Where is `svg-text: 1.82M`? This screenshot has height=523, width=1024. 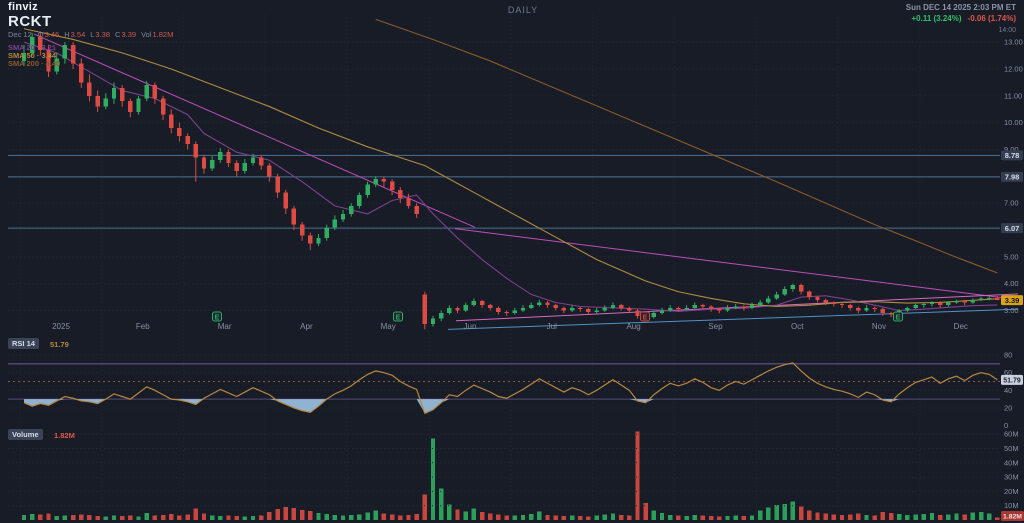 svg-text: 1.82M is located at coordinates (1012, 517).